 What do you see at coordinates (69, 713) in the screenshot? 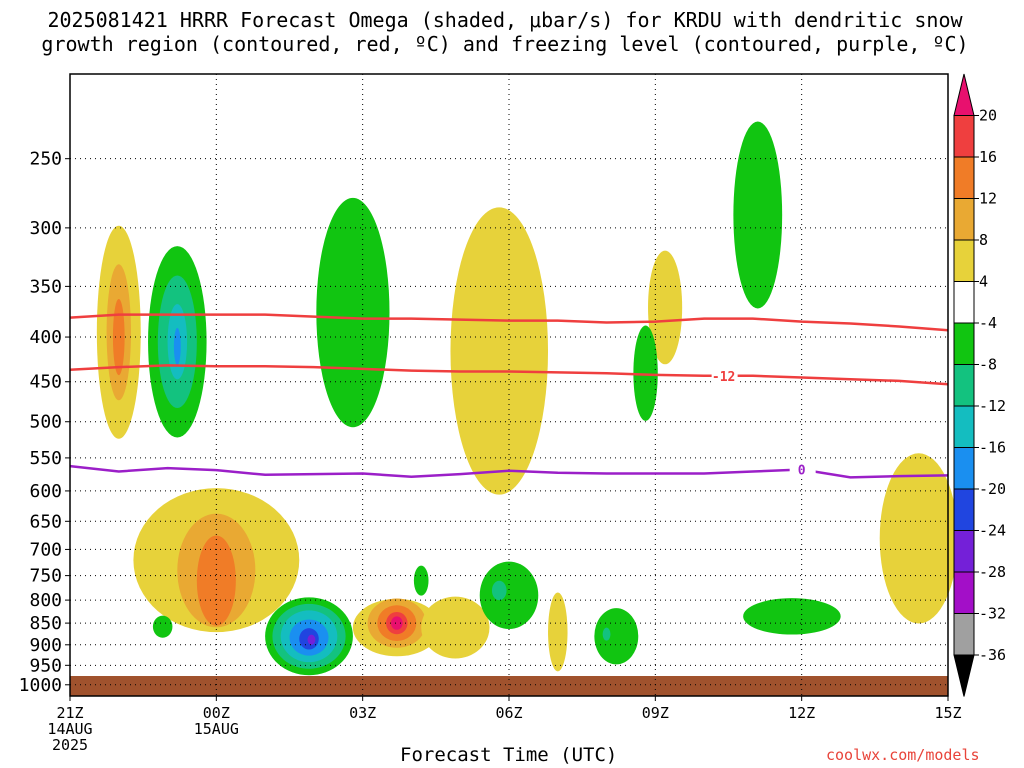
I see `x-tick-label: 21Z` at bounding box center [69, 713].